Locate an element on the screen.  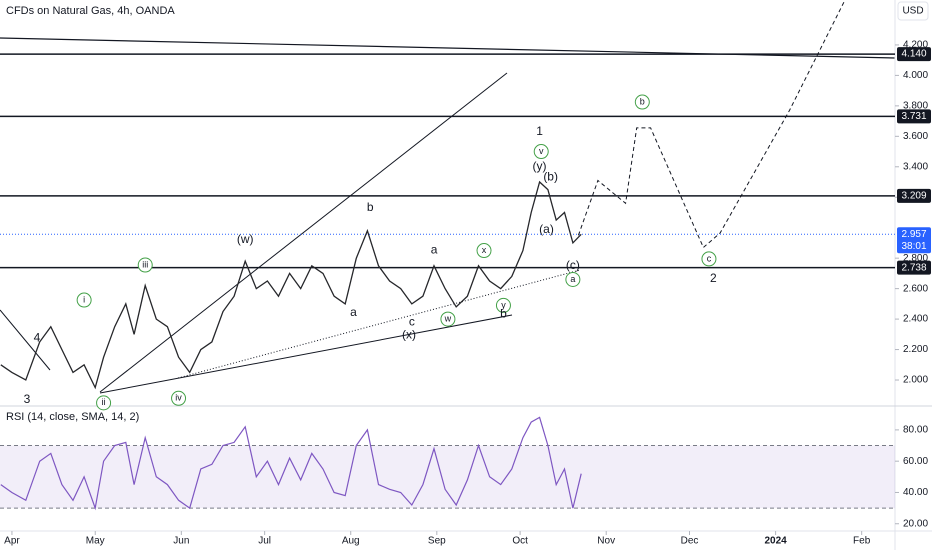
x-tick-label: Oct is located at coordinates (520, 541).